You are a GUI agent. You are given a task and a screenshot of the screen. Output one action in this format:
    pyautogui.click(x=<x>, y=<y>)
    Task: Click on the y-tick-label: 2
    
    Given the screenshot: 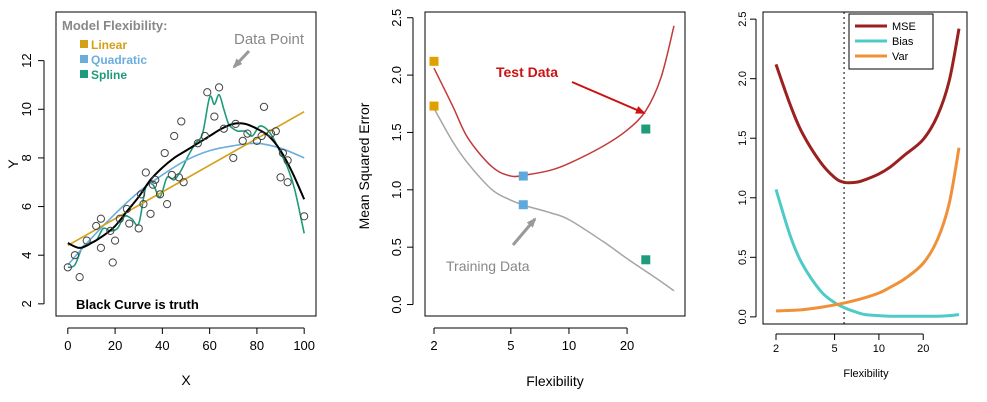 What is the action you would take?
    pyautogui.click(x=26, y=303)
    